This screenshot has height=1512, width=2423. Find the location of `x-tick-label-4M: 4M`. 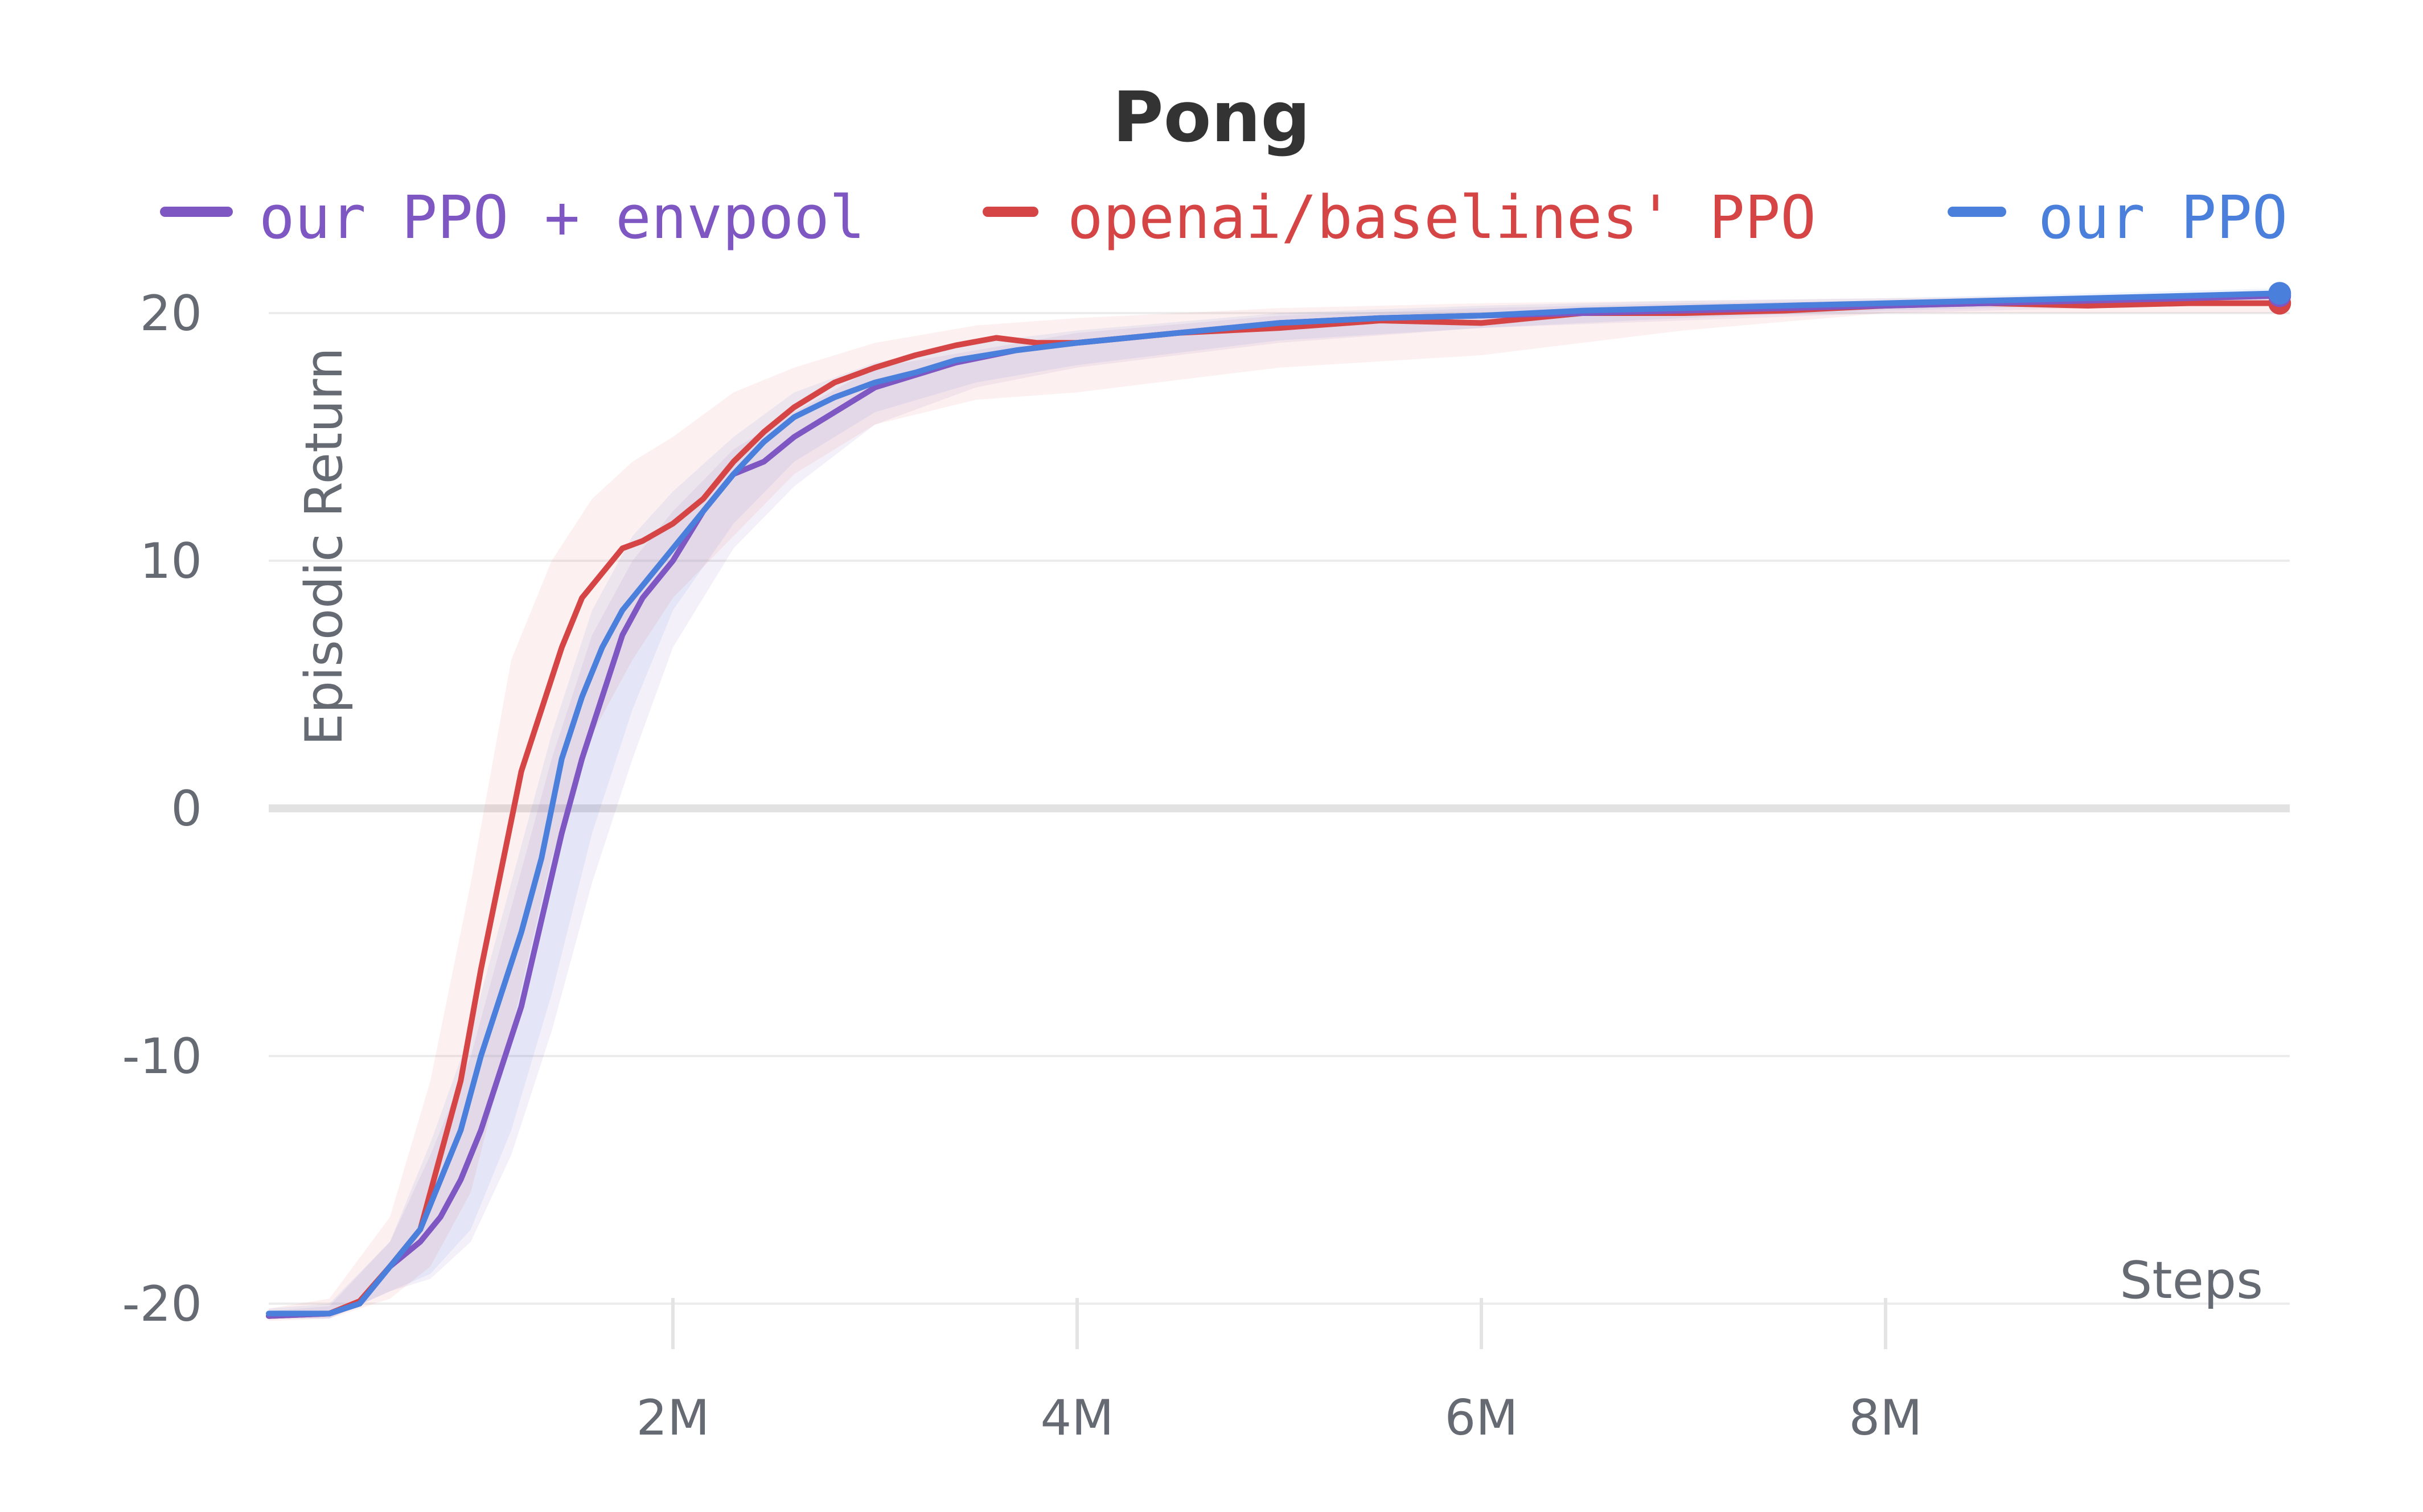

x-tick-label-4M: 4M is located at coordinates (1077, 1418).